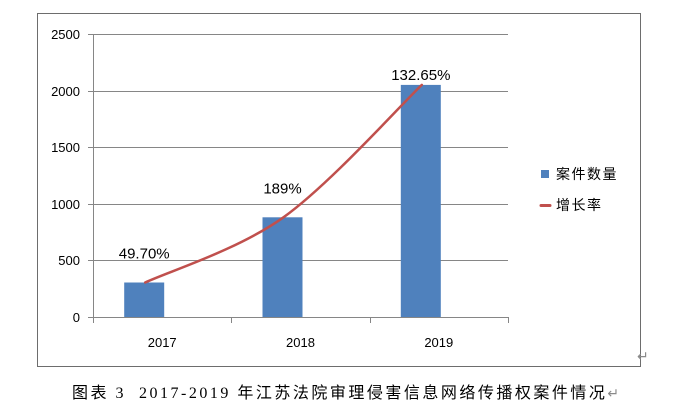  Describe the element at coordinates (579, 205) in the screenshot. I see `legend-label-growth-rate: 增长率` at that location.